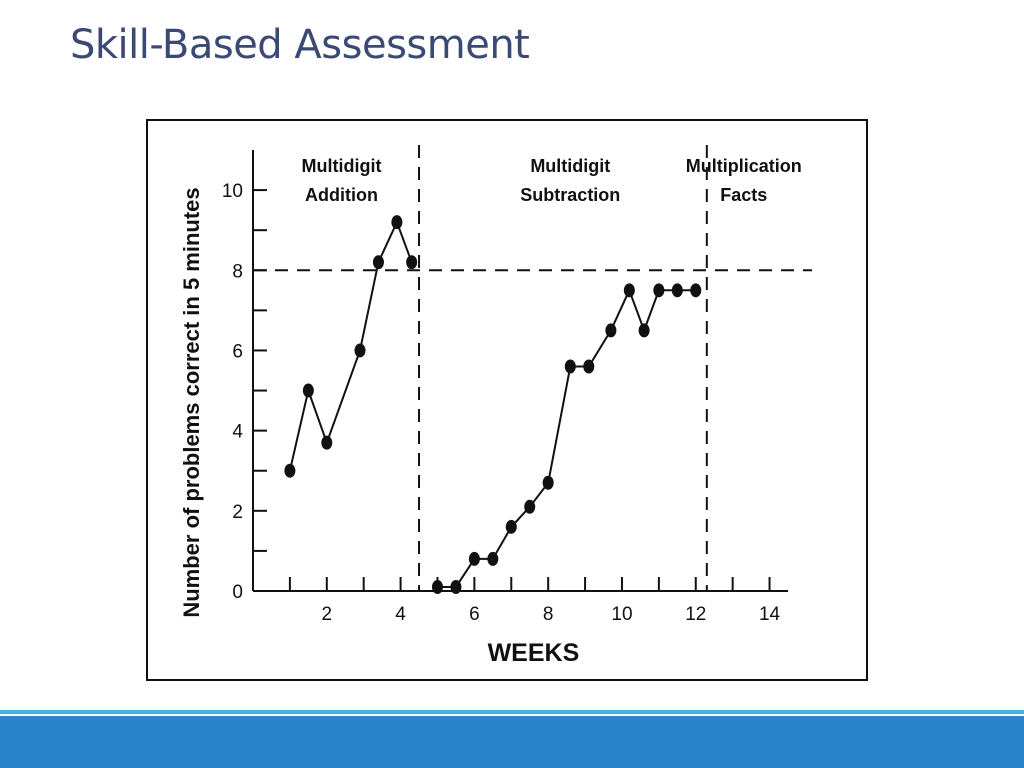 The width and height of the screenshot is (1024, 768). What do you see at coordinates (232, 191) in the screenshot?
I see `y-tick-label: 10` at bounding box center [232, 191].